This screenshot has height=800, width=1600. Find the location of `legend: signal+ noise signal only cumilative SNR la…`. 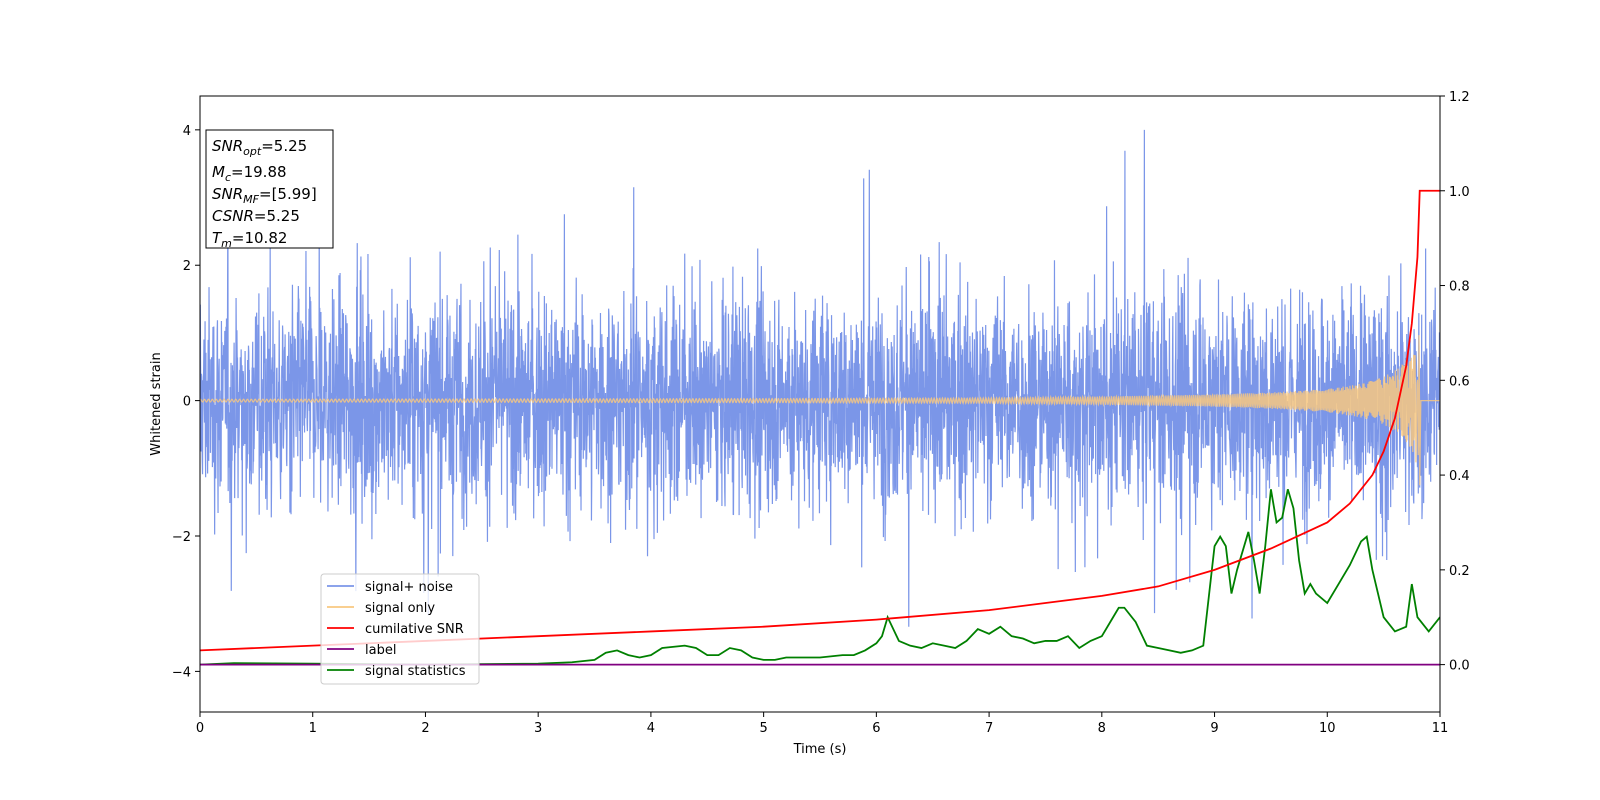

legend: signal+ noise signal only cumilative SNR la… is located at coordinates (400, 629).